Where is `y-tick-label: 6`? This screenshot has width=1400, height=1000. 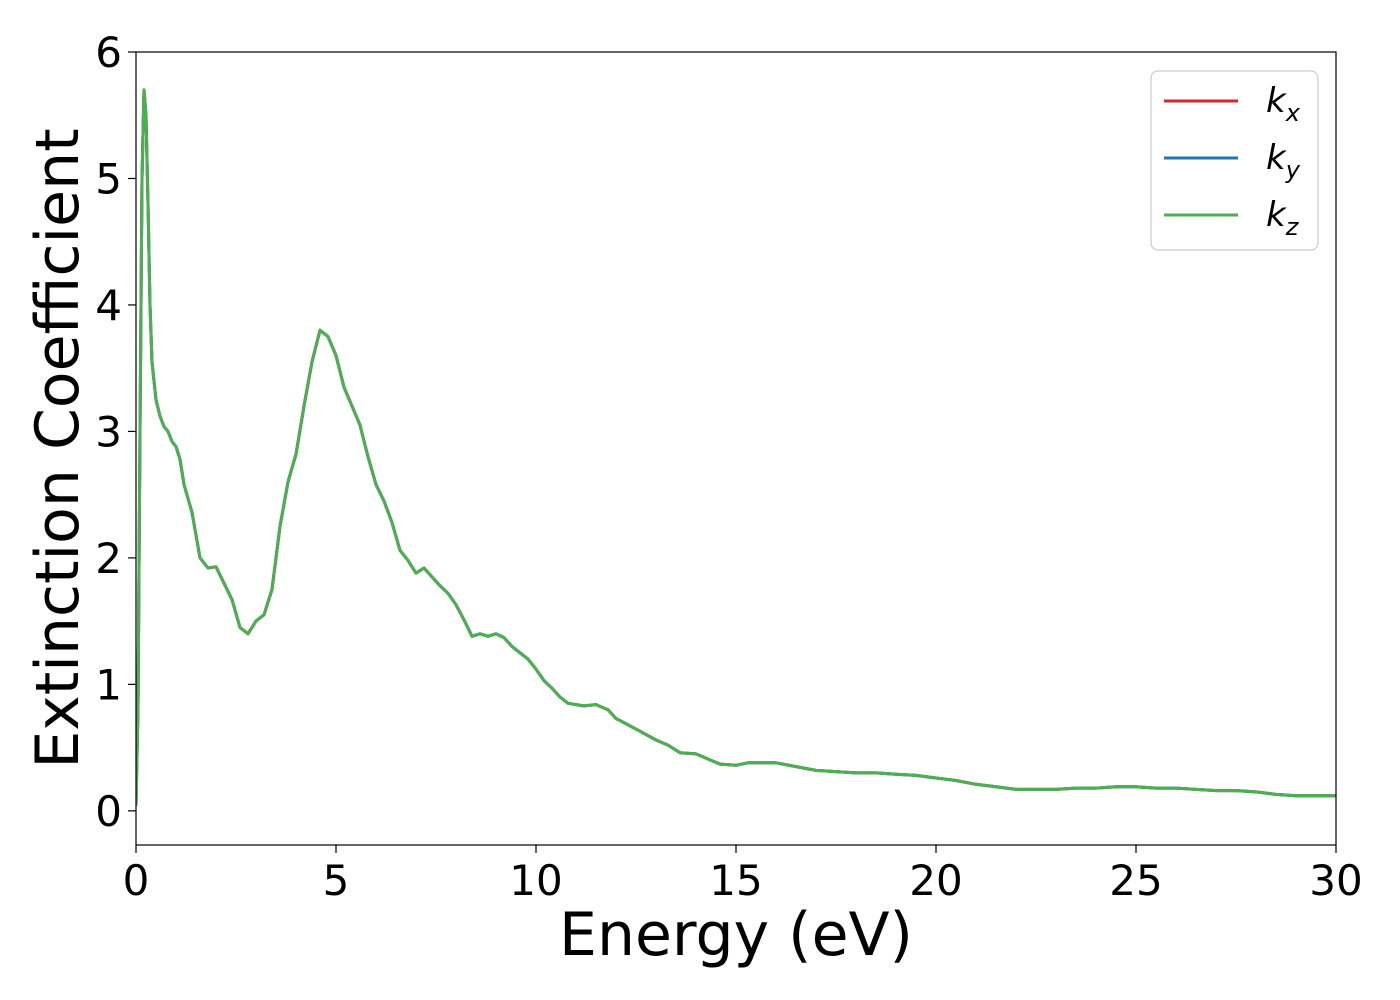
y-tick-label: 6 is located at coordinates (108, 52).